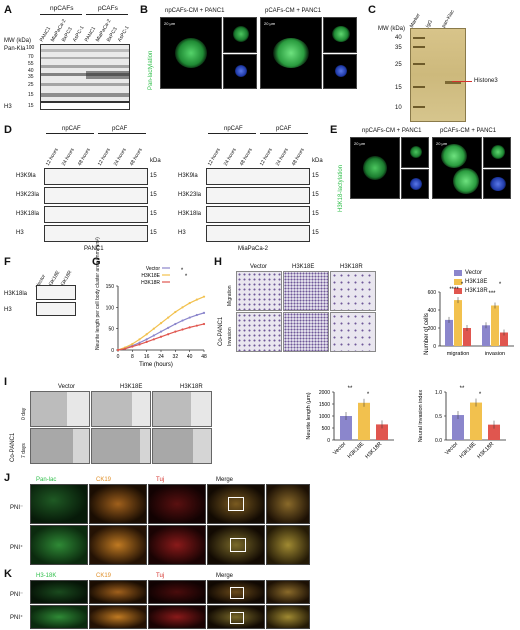  Describe the element at coordinates (340, 35) in the screenshot. I see `b-p-green` at that location.